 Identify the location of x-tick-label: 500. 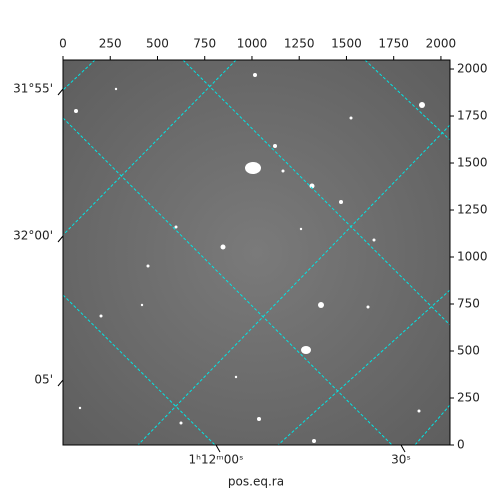
(157, 44).